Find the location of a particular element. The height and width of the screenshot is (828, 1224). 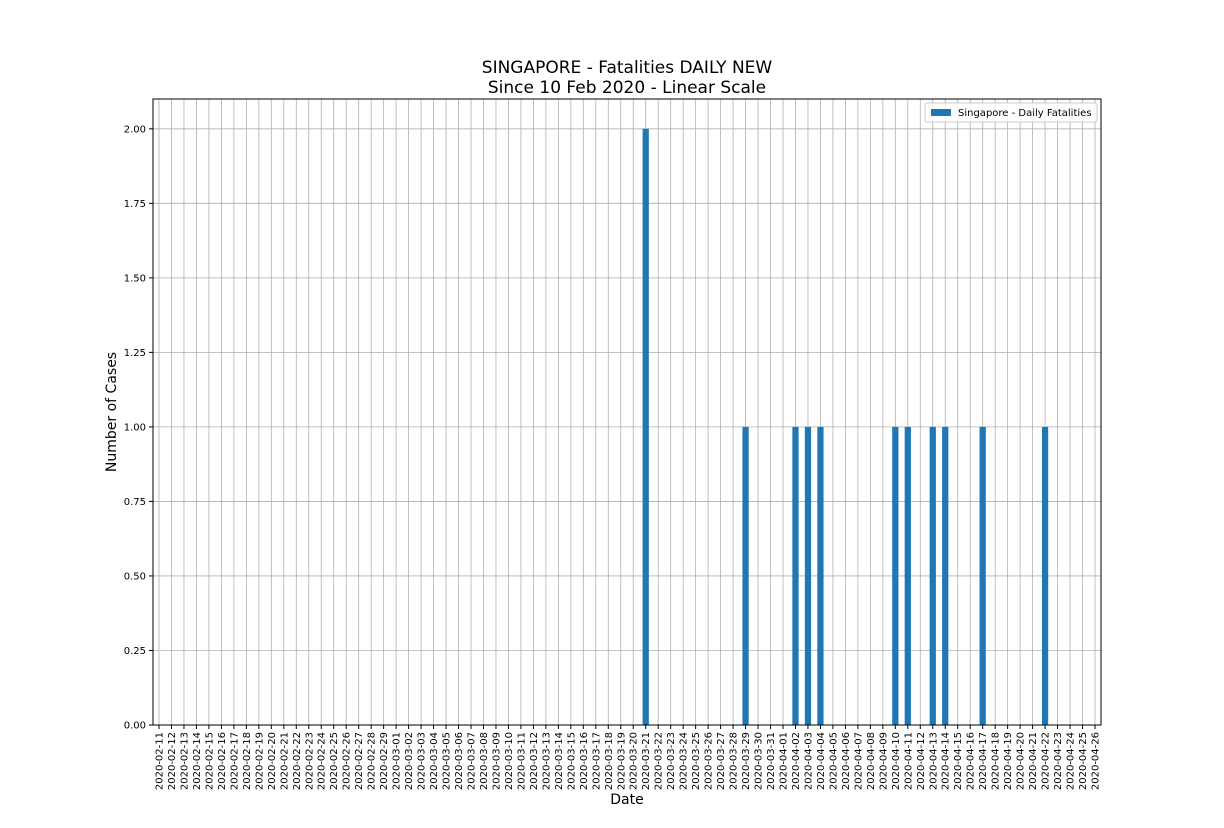

y-tick-label: 0.75 is located at coordinates (135, 502).